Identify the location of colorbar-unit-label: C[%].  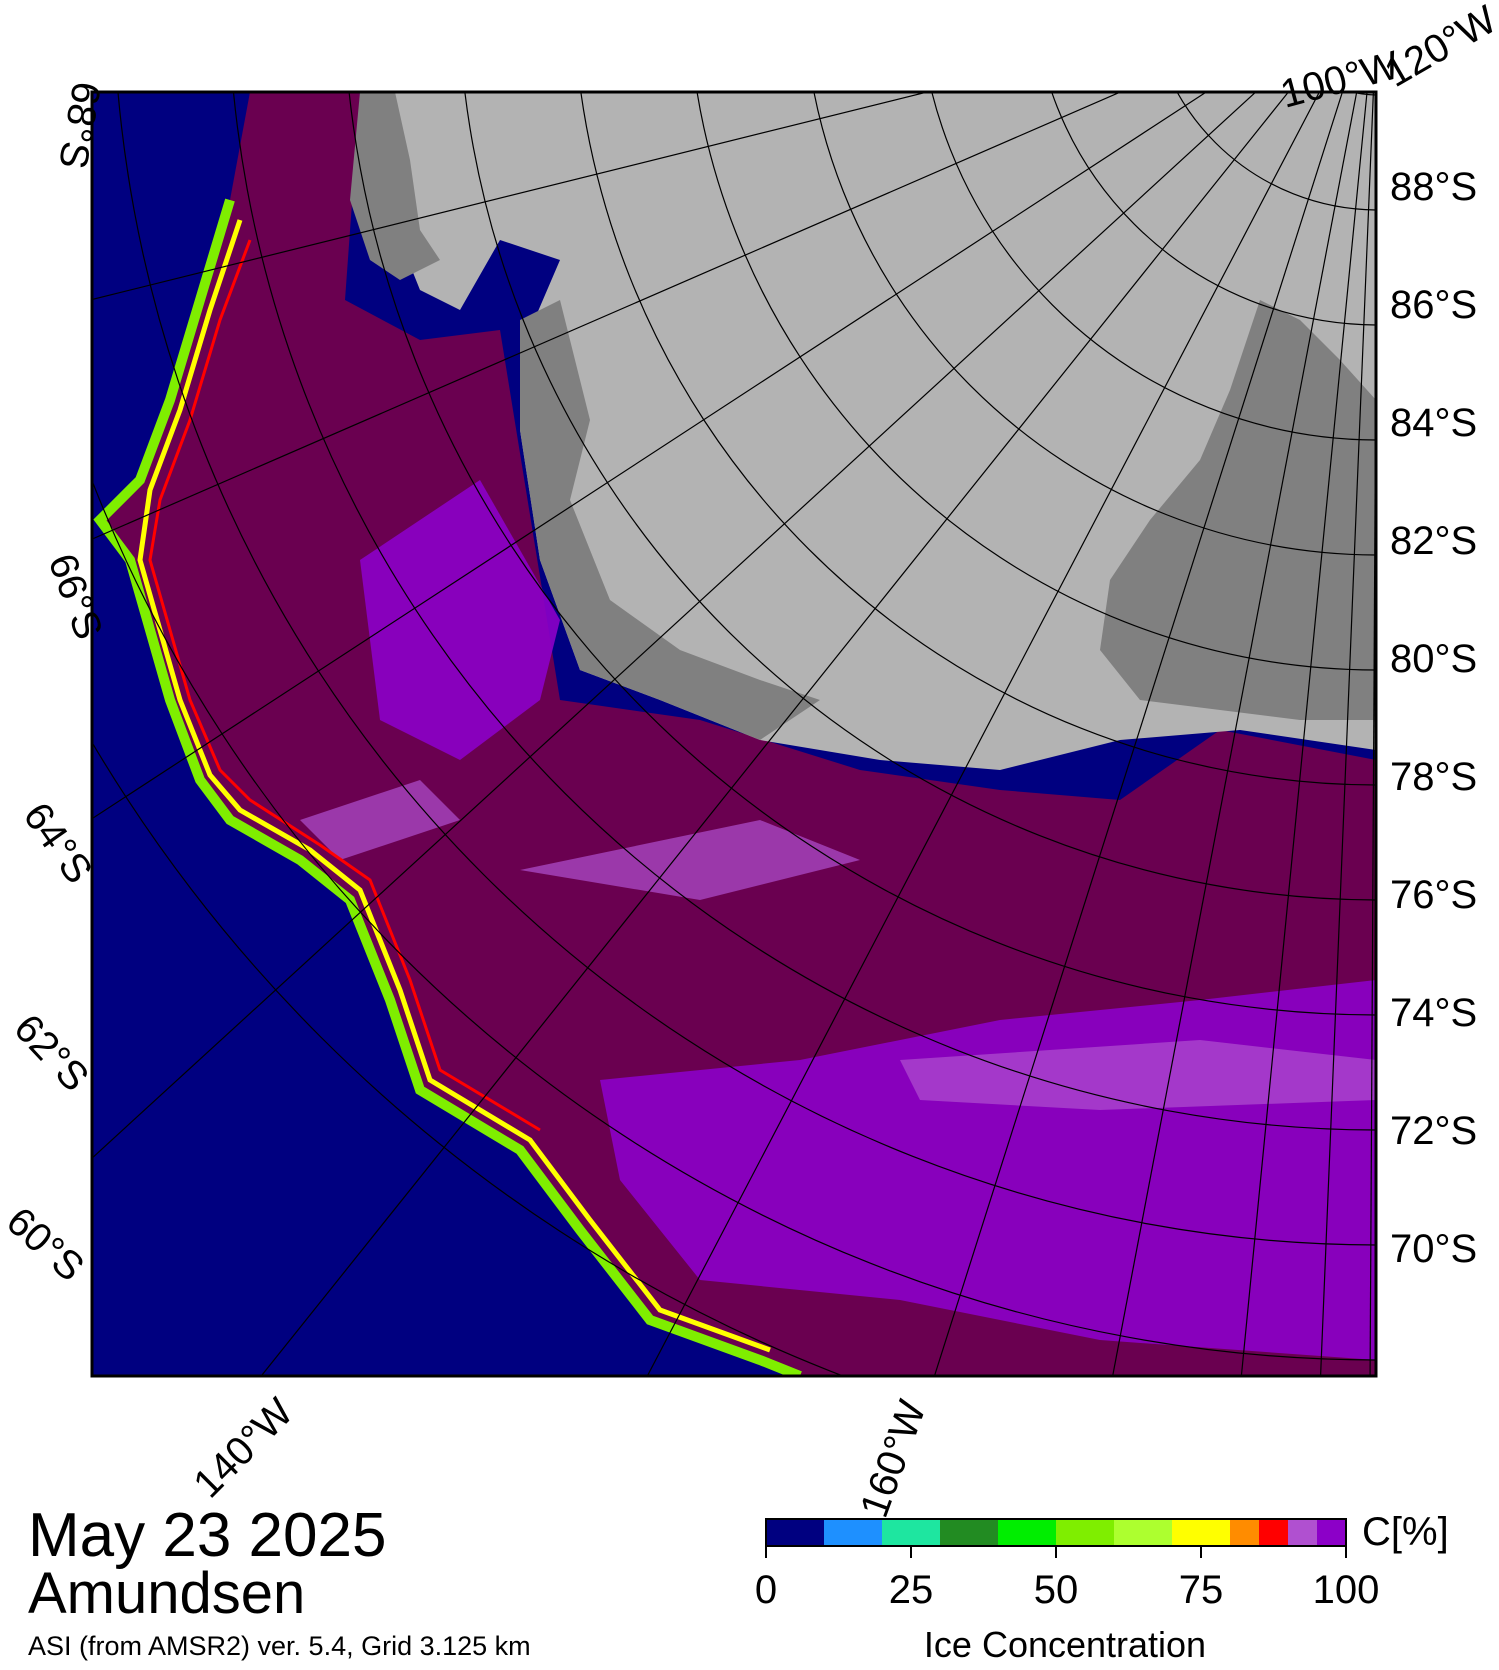
(1405, 1532).